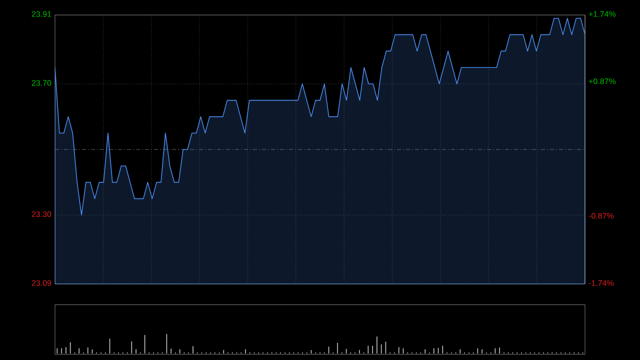  Describe the element at coordinates (601, 215) in the screenshot. I see `y2-tick-label: -0.87%` at that location.